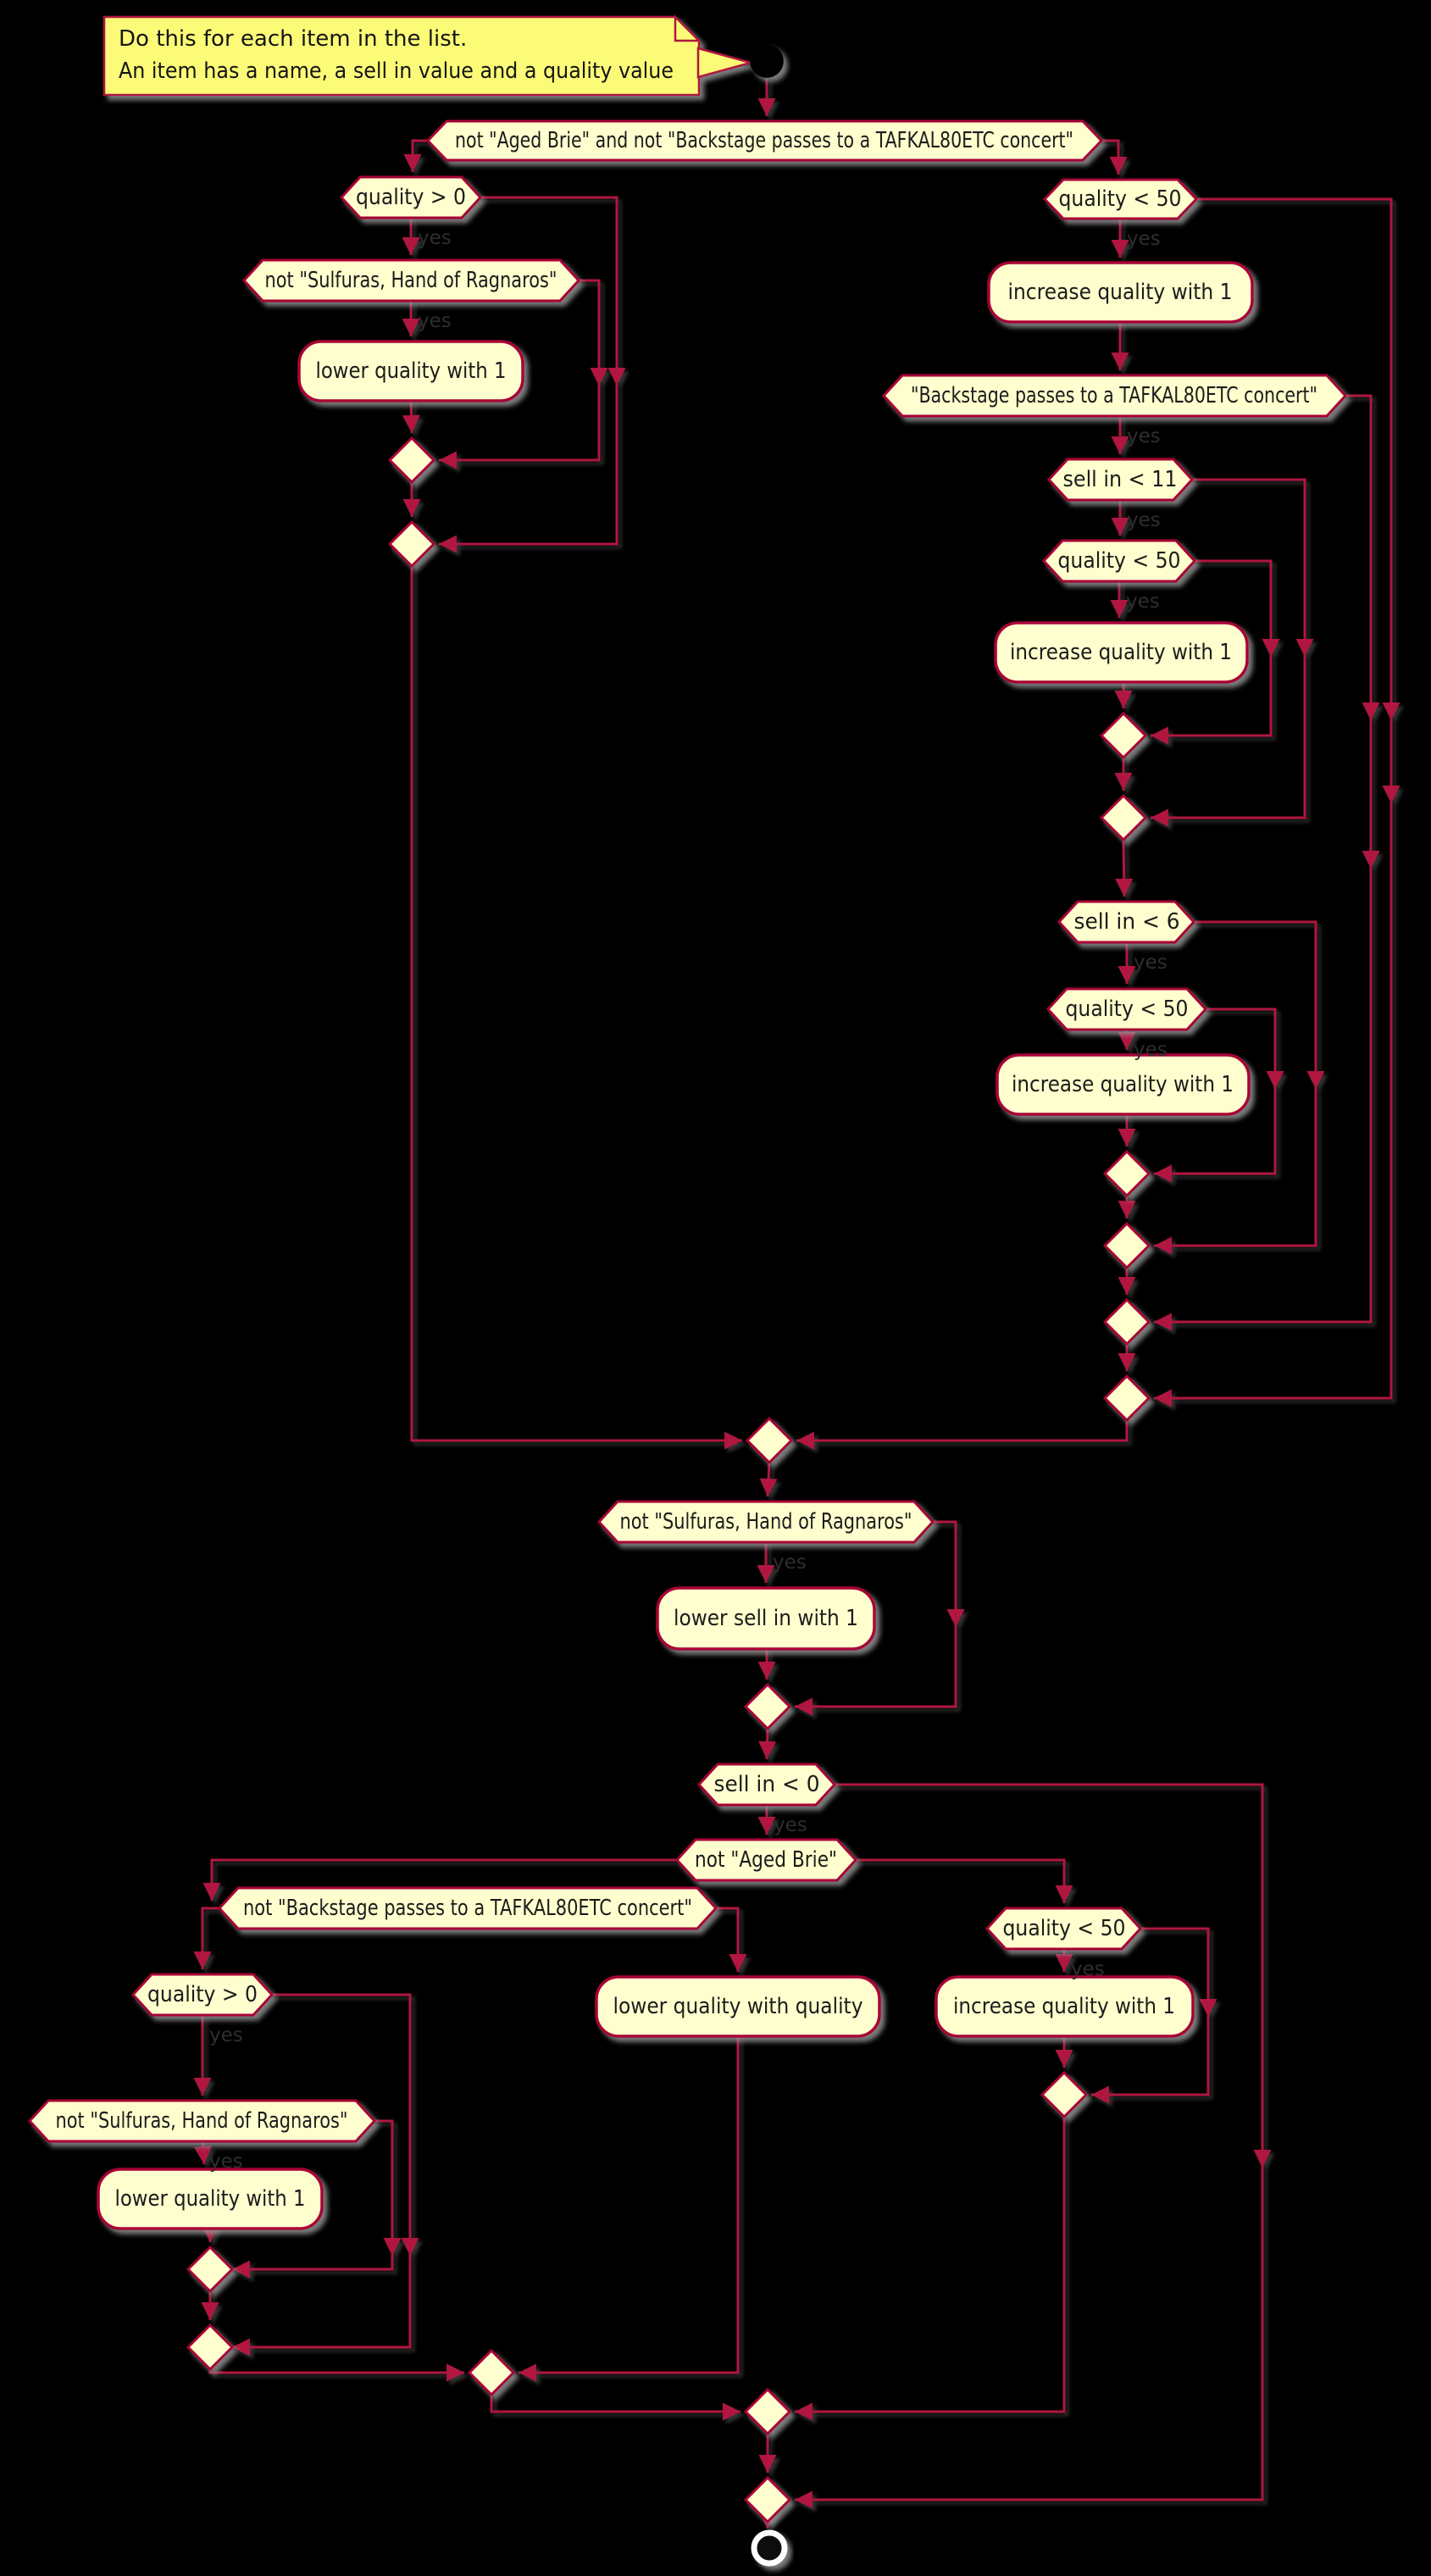 The image size is (1431, 2576). Describe the element at coordinates (963, 1435) in the screenshot. I see `edge-mergeR6-to-bigmerge` at that location.